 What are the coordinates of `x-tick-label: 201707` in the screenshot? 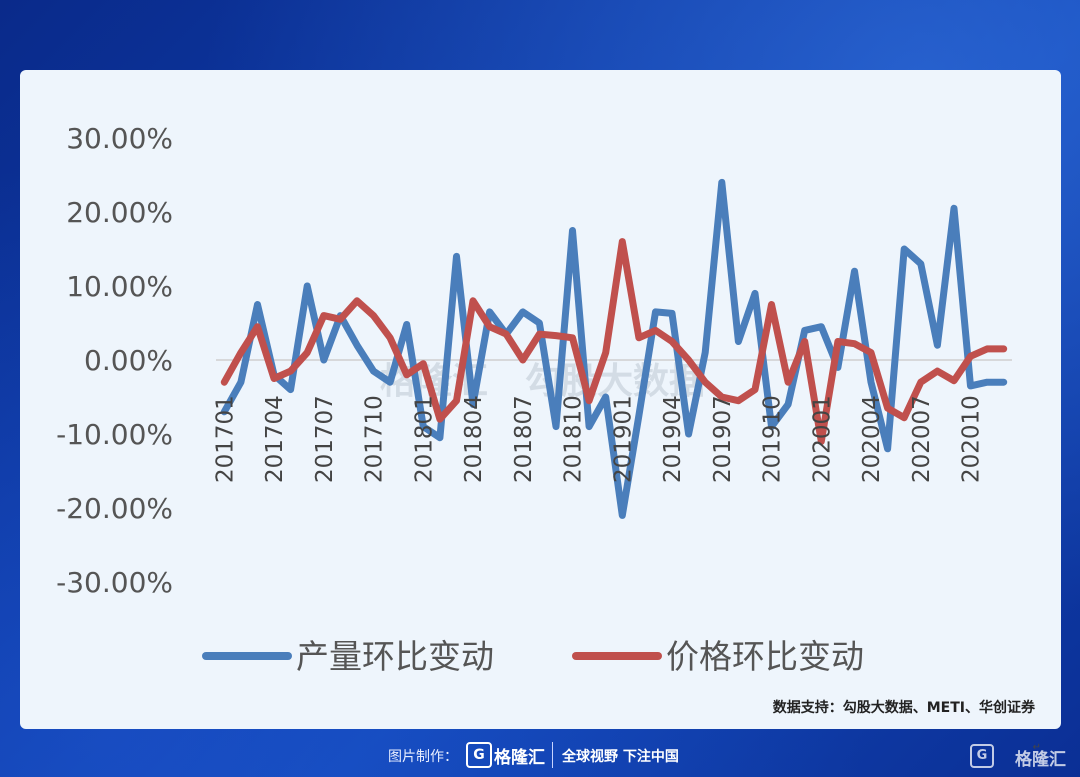 It's located at (325, 439).